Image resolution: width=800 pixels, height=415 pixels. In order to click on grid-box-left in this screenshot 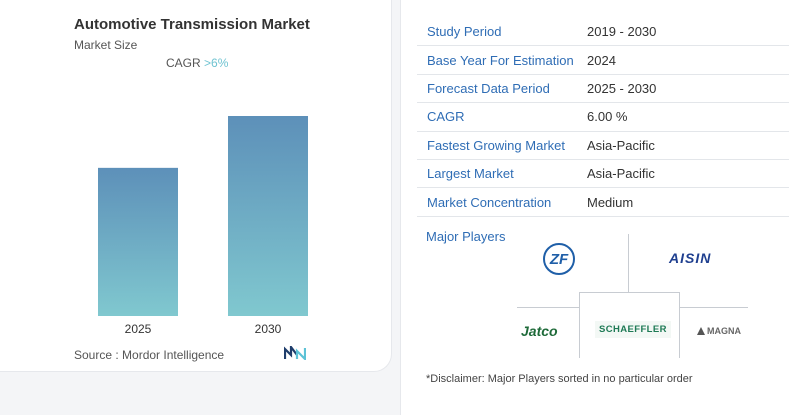, I will do `click(579, 325)`.